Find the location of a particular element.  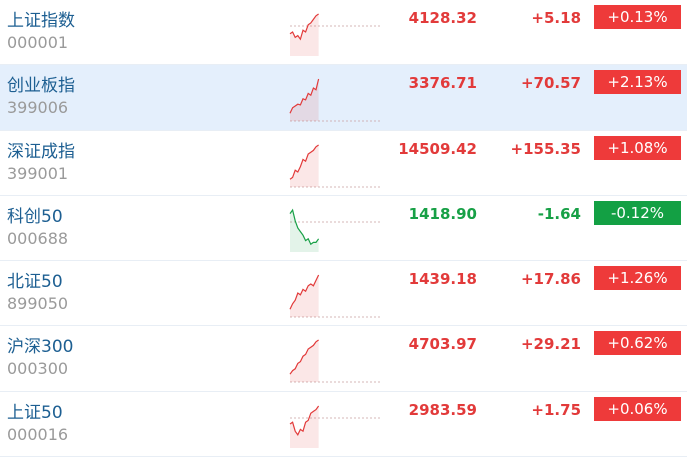

index-price: 4128.32 is located at coordinates (442, 18).